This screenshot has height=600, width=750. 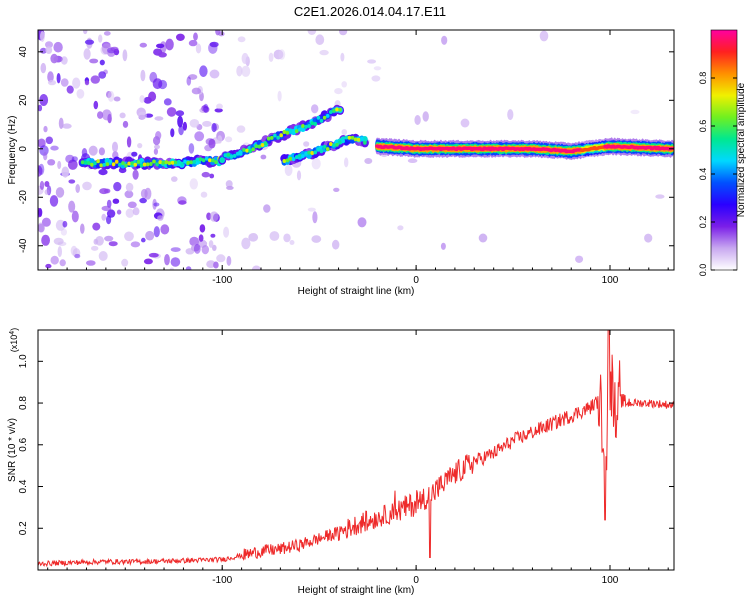 What do you see at coordinates (12, 450) in the screenshot?
I see `snr-y-axis-label: SNR (10 * v/v)` at bounding box center [12, 450].